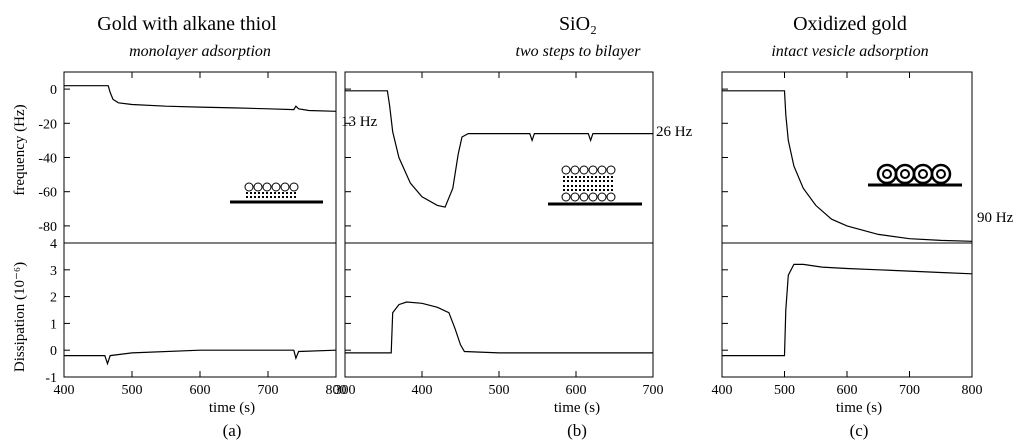 The image size is (1032, 441). I want to click on x-tick-label-c: 600, so click(847, 390).